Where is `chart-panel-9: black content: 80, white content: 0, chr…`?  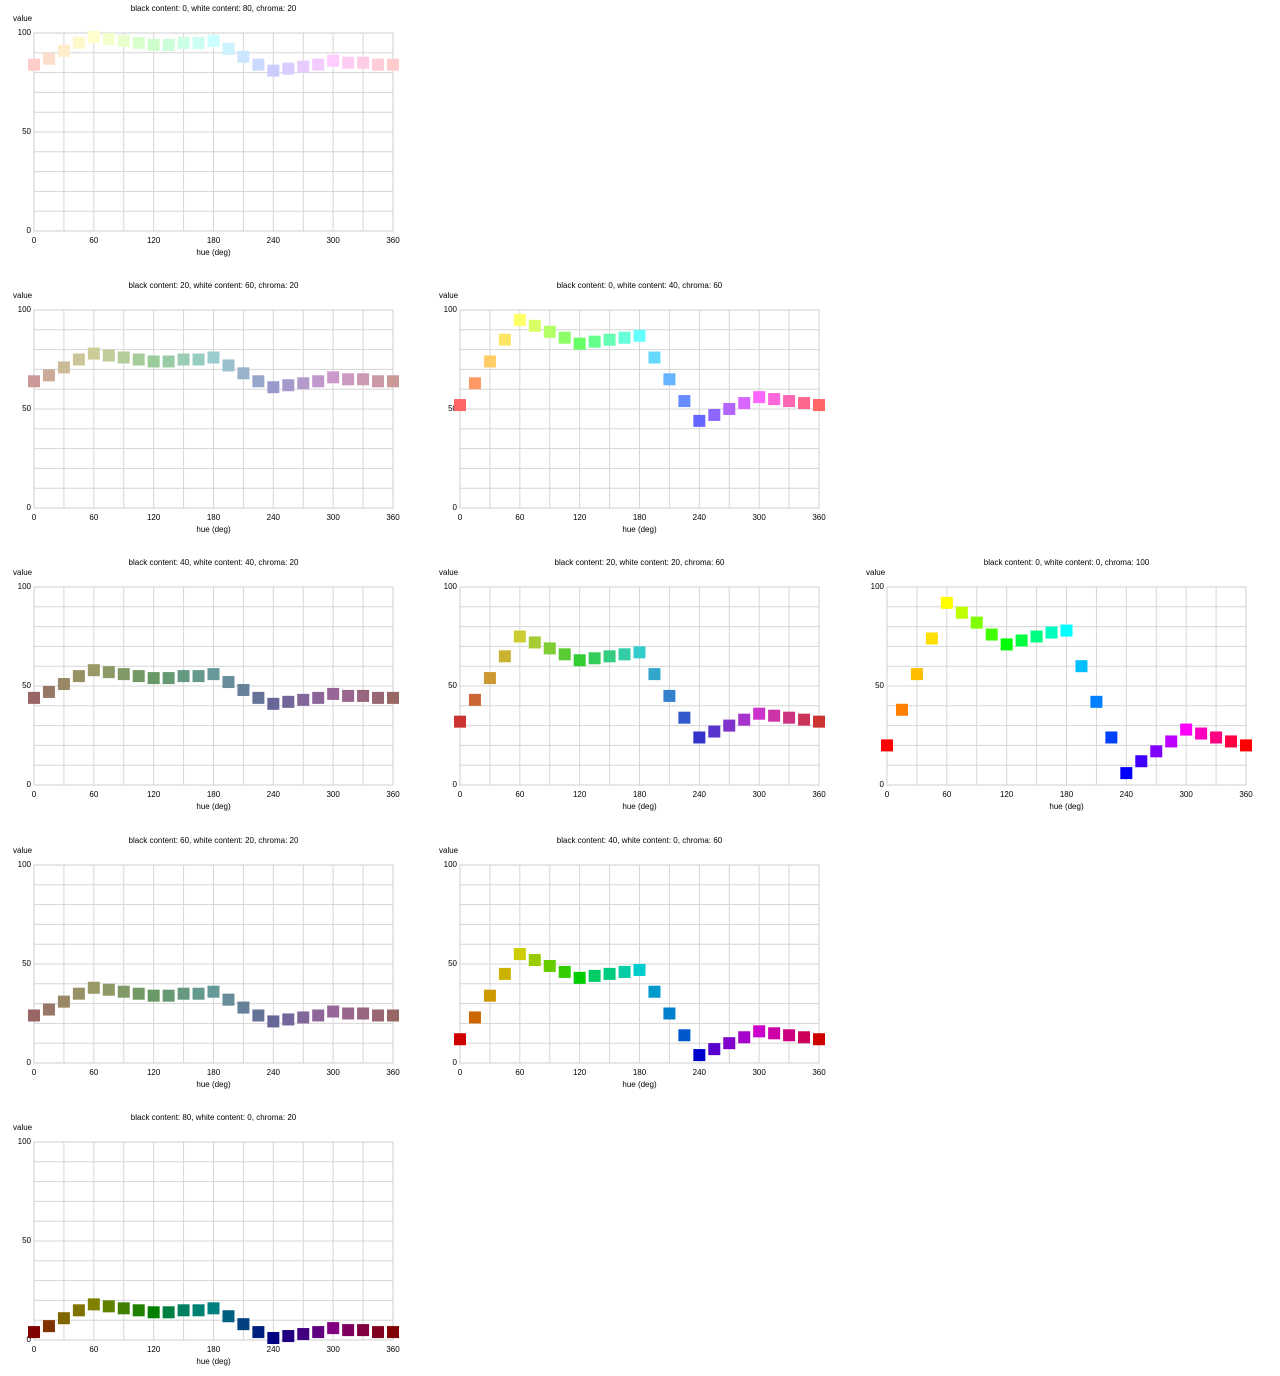 chart-panel-9: black content: 80, white content: 0, chr… is located at coordinates (206, 1239).